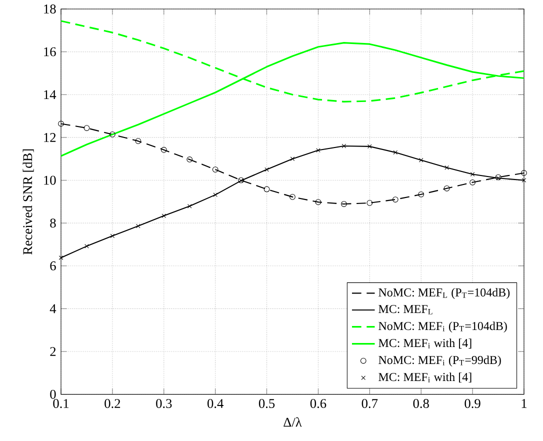 This screenshot has height=441, width=543. What do you see at coordinates (53, 394) in the screenshot?
I see `y-tick-label: 0` at bounding box center [53, 394].